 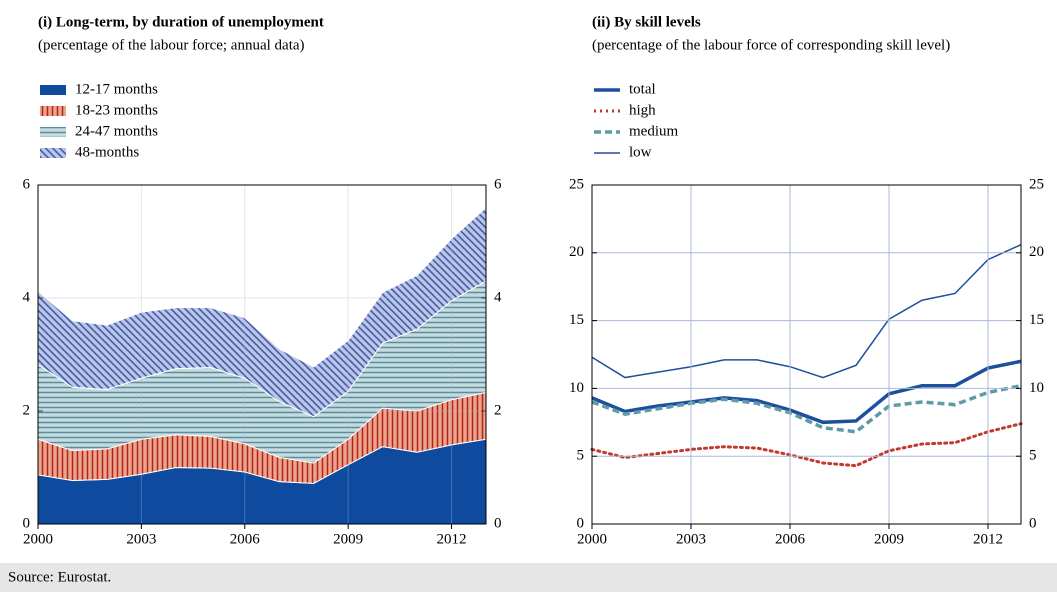 What do you see at coordinates (498, 184) in the screenshot?
I see `y-tick-label-right: 6` at bounding box center [498, 184].